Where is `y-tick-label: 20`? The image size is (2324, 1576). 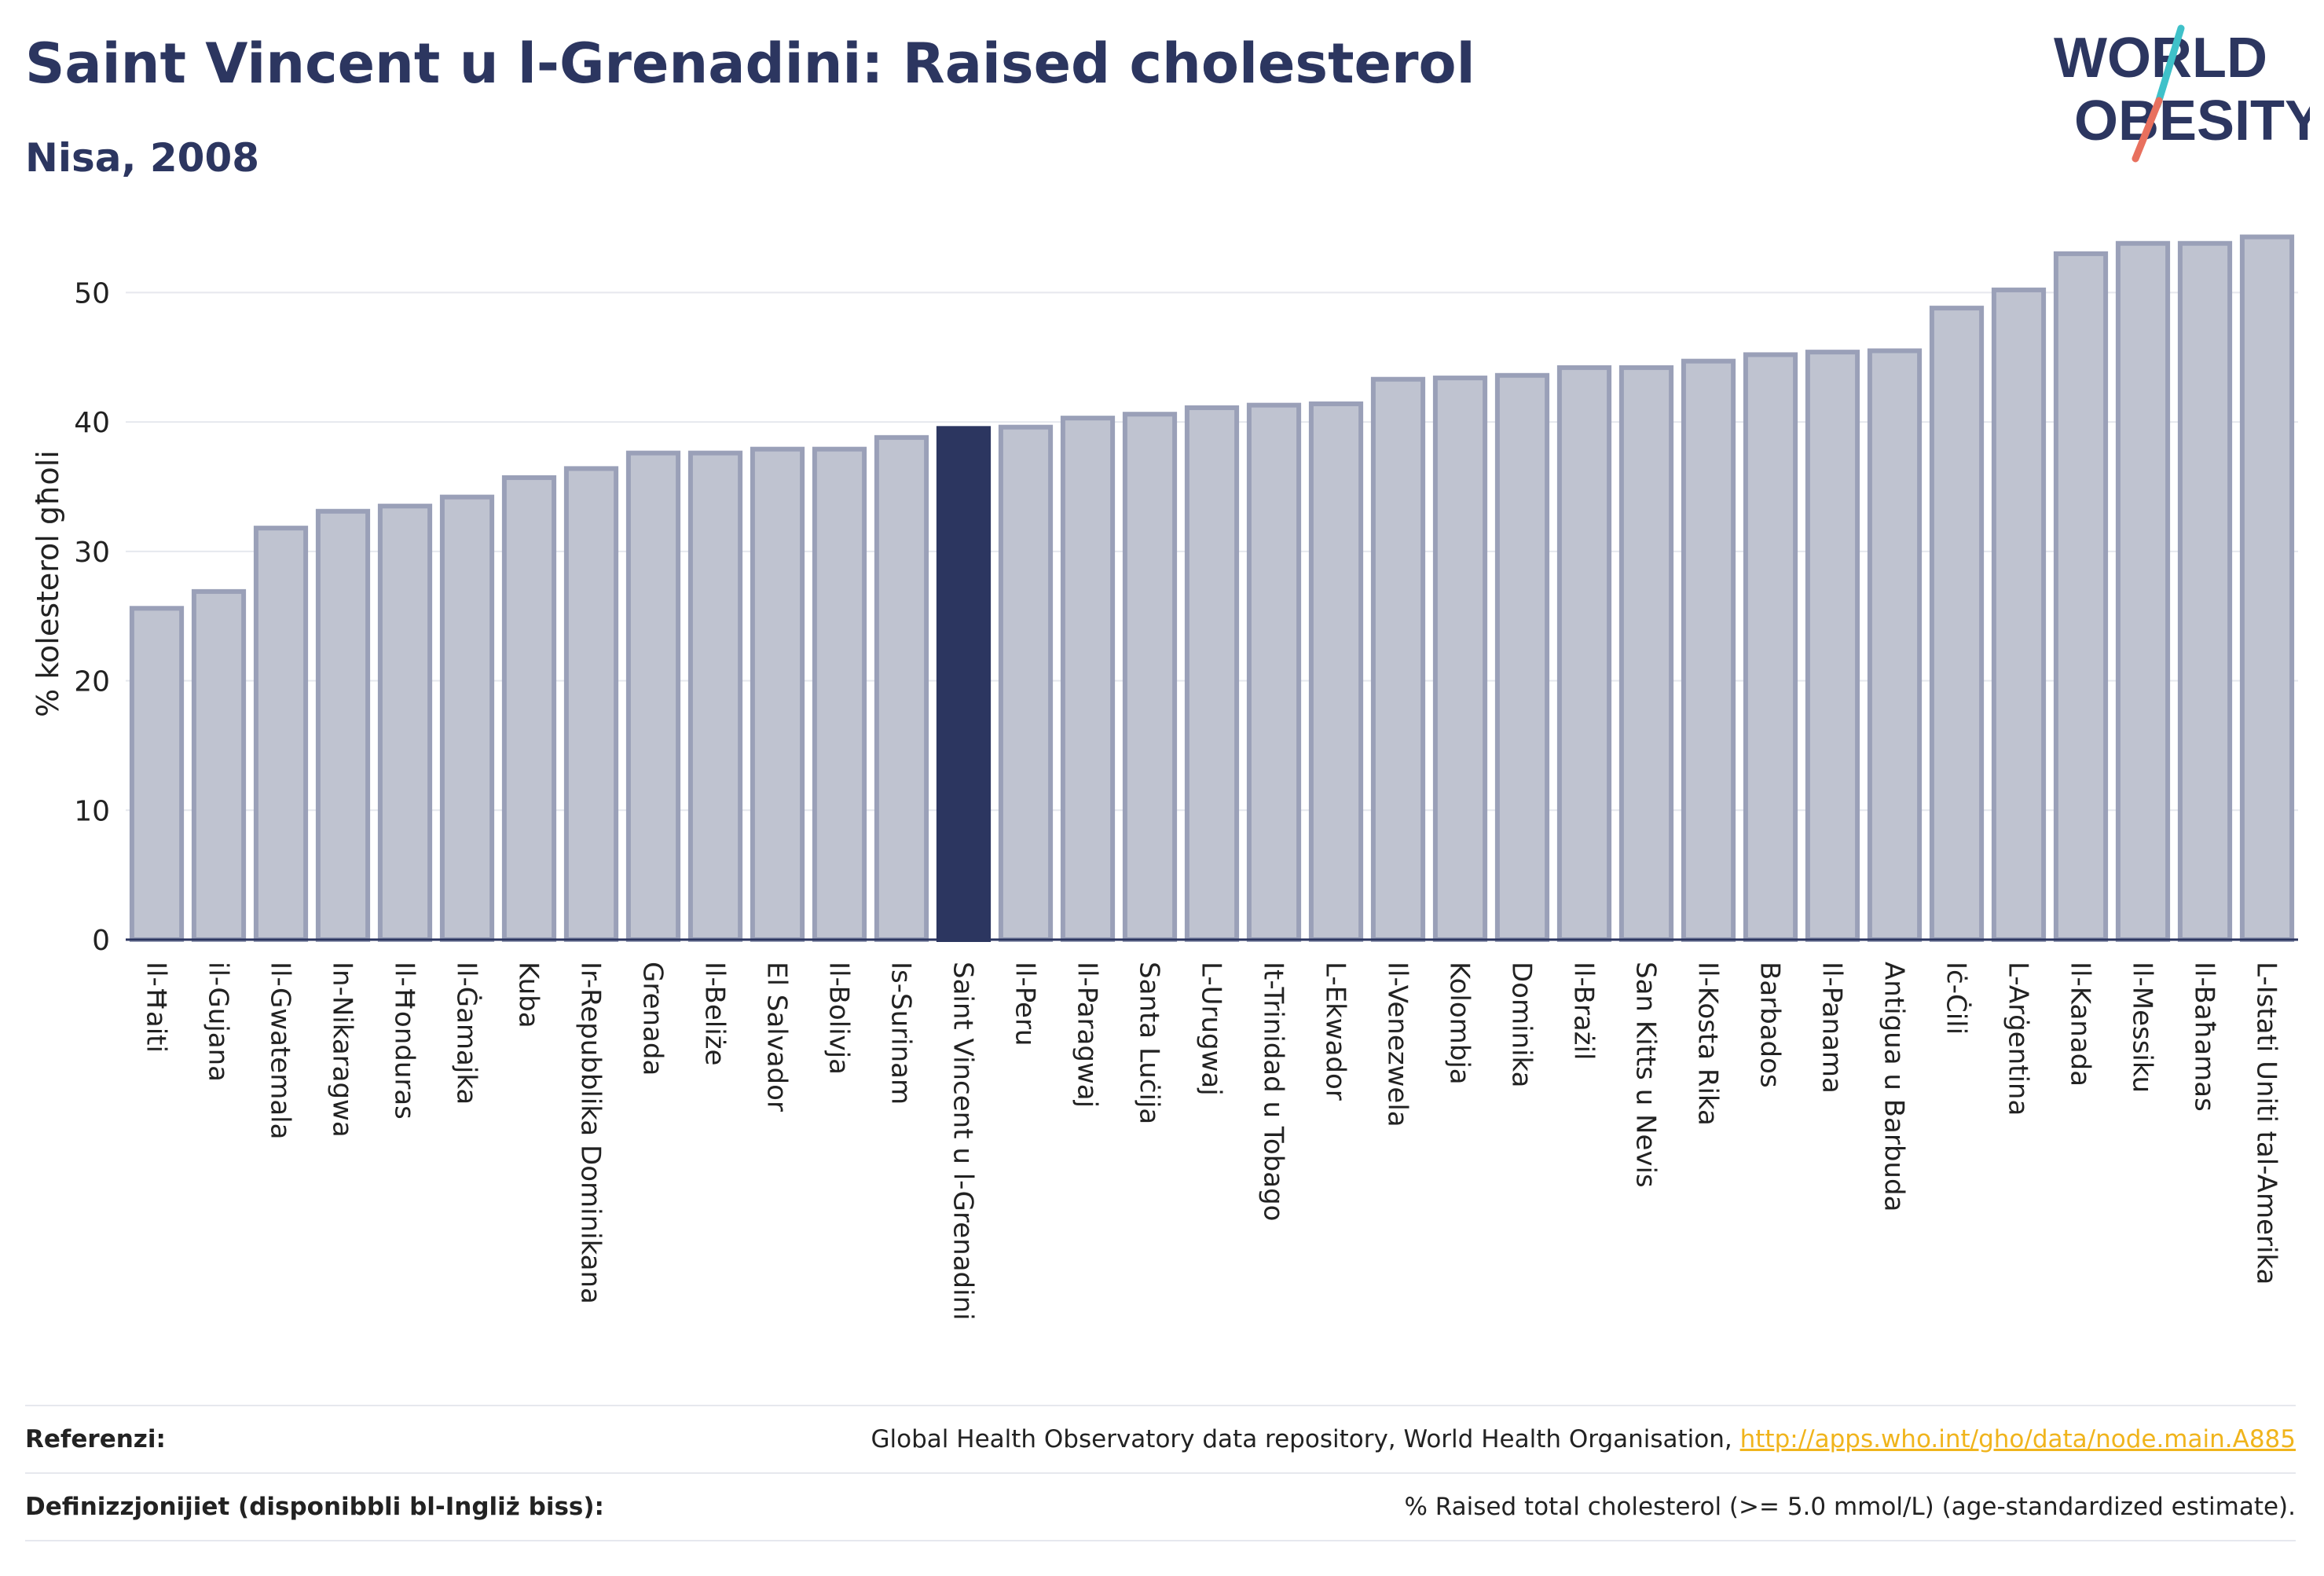 y-tick-label: 20 is located at coordinates (92, 682).